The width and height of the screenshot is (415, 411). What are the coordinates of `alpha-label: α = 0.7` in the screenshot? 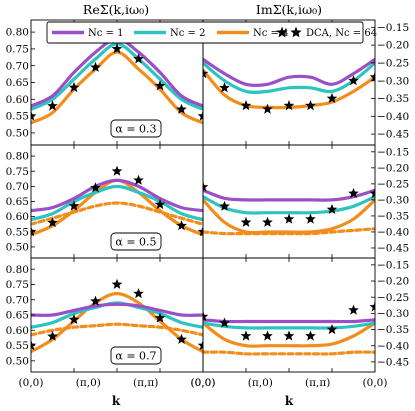 It's located at (135, 356).